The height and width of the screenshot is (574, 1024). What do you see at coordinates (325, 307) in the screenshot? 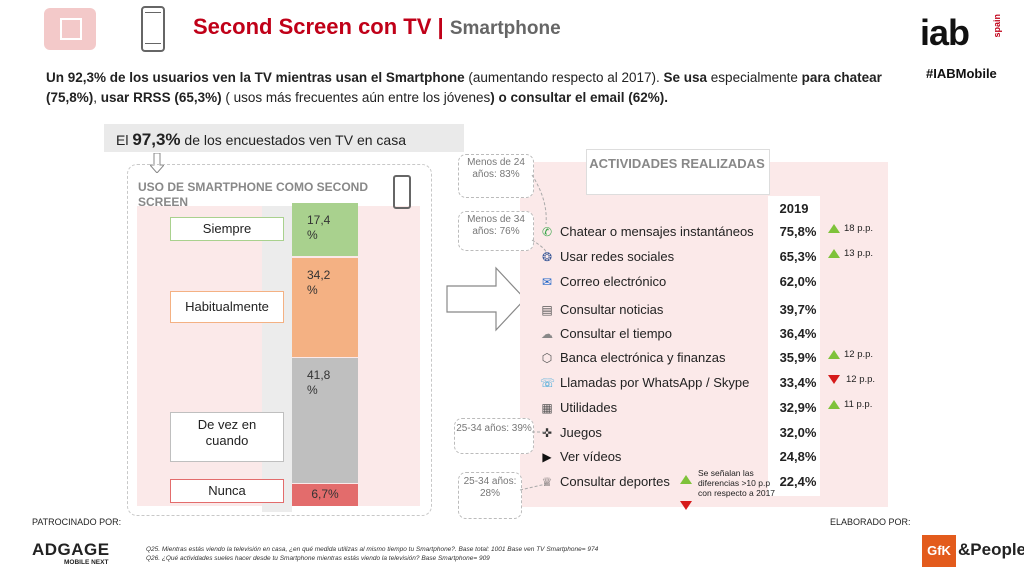
I see `usage-segment: 34,2 %` at bounding box center [325, 307].